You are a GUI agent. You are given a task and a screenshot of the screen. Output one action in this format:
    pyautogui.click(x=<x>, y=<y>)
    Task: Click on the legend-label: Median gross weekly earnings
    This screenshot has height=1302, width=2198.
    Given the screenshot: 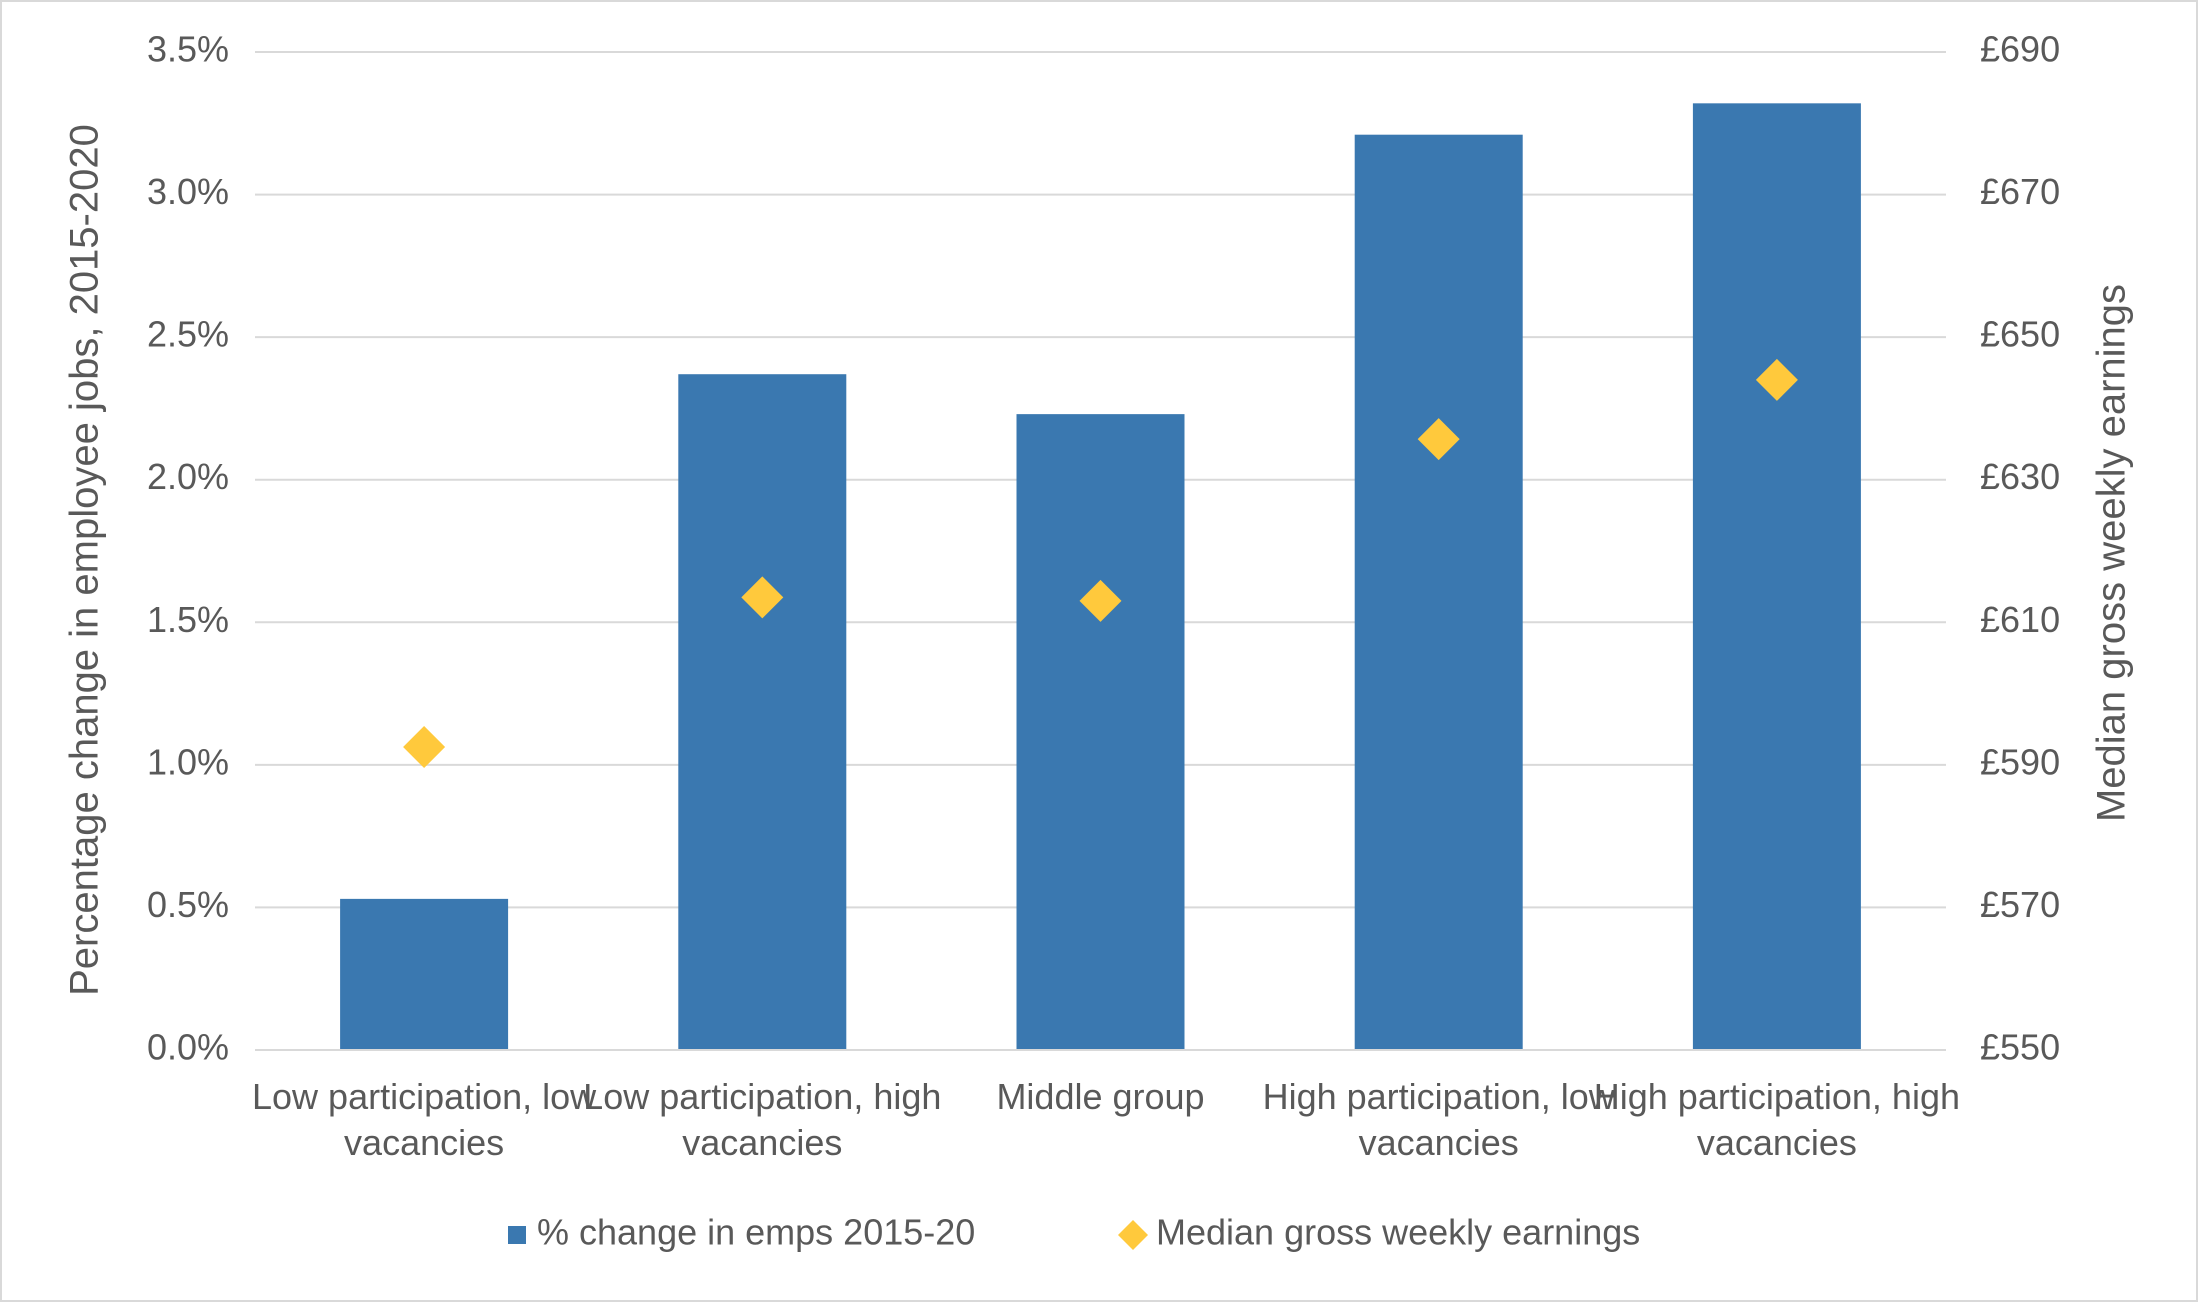 What is the action you would take?
    pyautogui.click(x=1398, y=1232)
    